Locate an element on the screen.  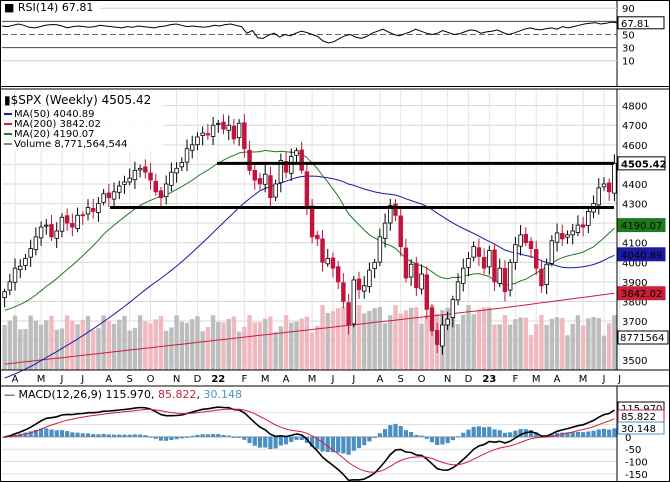
legend-label: Volume 8,771,564,544 is located at coordinates (71, 144).